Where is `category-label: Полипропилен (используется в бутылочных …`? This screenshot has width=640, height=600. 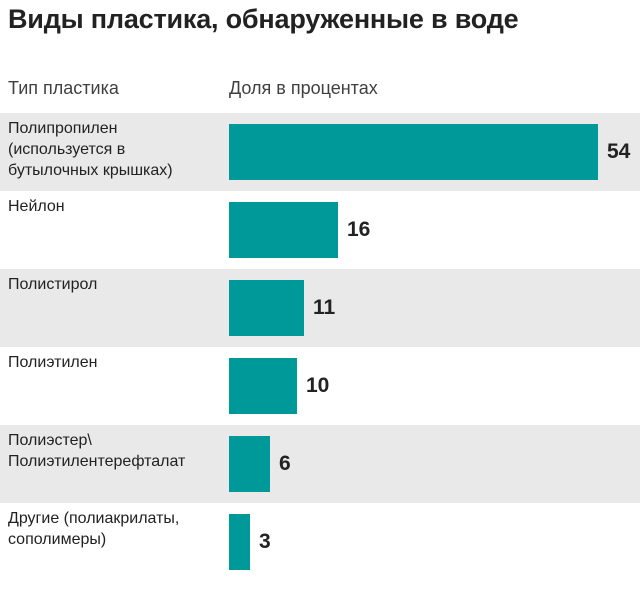
category-label: Полипропилен (используется в бутылочных … is located at coordinates (90, 149).